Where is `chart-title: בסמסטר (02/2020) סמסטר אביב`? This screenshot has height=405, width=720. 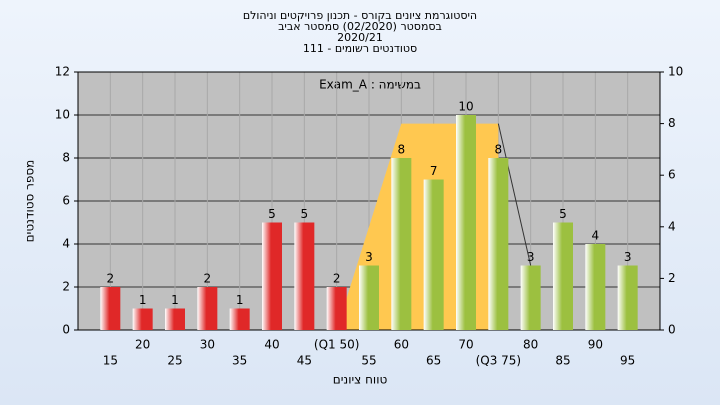
chart-title: בסמסטר (02/2020) סמסטר אביב is located at coordinates (360, 26).